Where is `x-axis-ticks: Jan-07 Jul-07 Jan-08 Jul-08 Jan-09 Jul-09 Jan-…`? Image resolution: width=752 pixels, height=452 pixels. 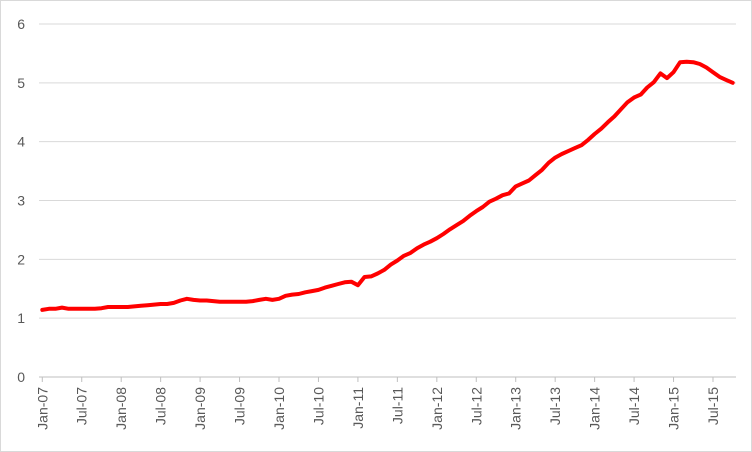 x-axis-ticks: Jan-07 Jul-07 Jan-08 Jul-08 Jan-09 Jul-09 Jan-… is located at coordinates (377, 403).